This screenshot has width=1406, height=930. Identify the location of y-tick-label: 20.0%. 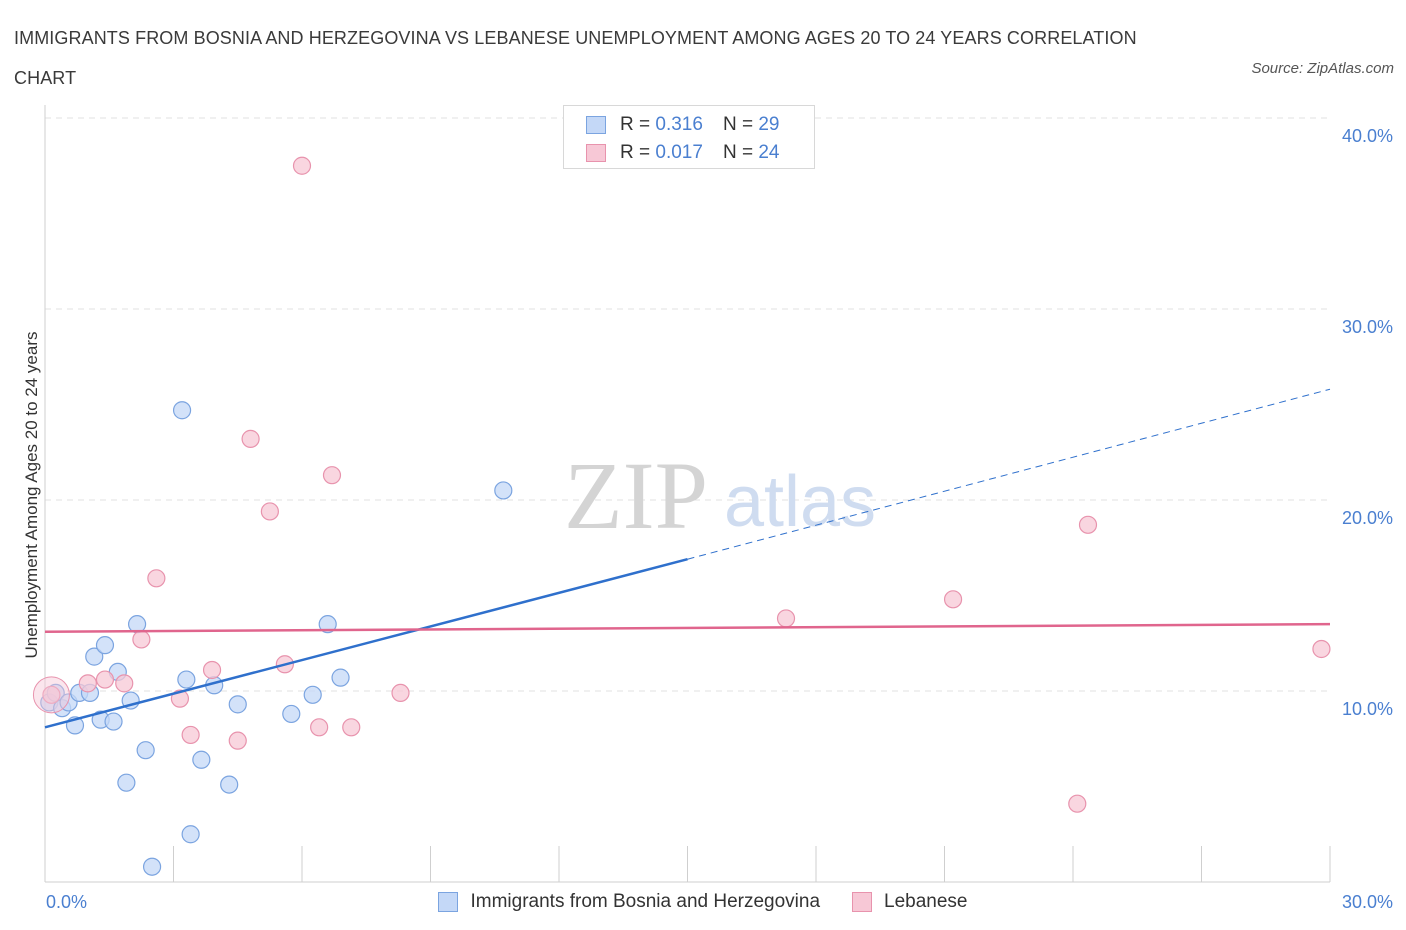
(1367, 518).